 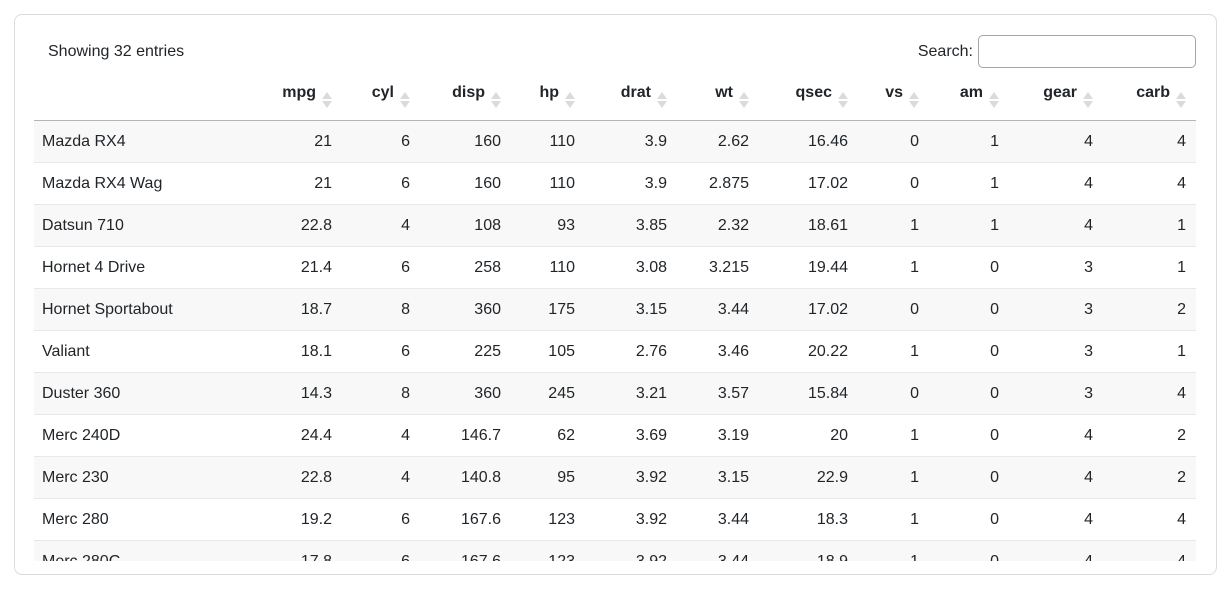 I want to click on column-header-am: am, so click(x=970, y=98).